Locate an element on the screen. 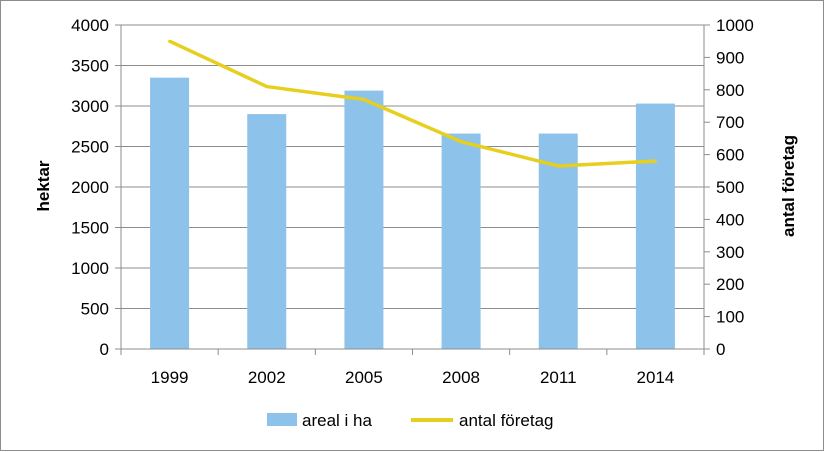 The width and height of the screenshot is (824, 452). left-tick-label: 1000 is located at coordinates (90, 268).